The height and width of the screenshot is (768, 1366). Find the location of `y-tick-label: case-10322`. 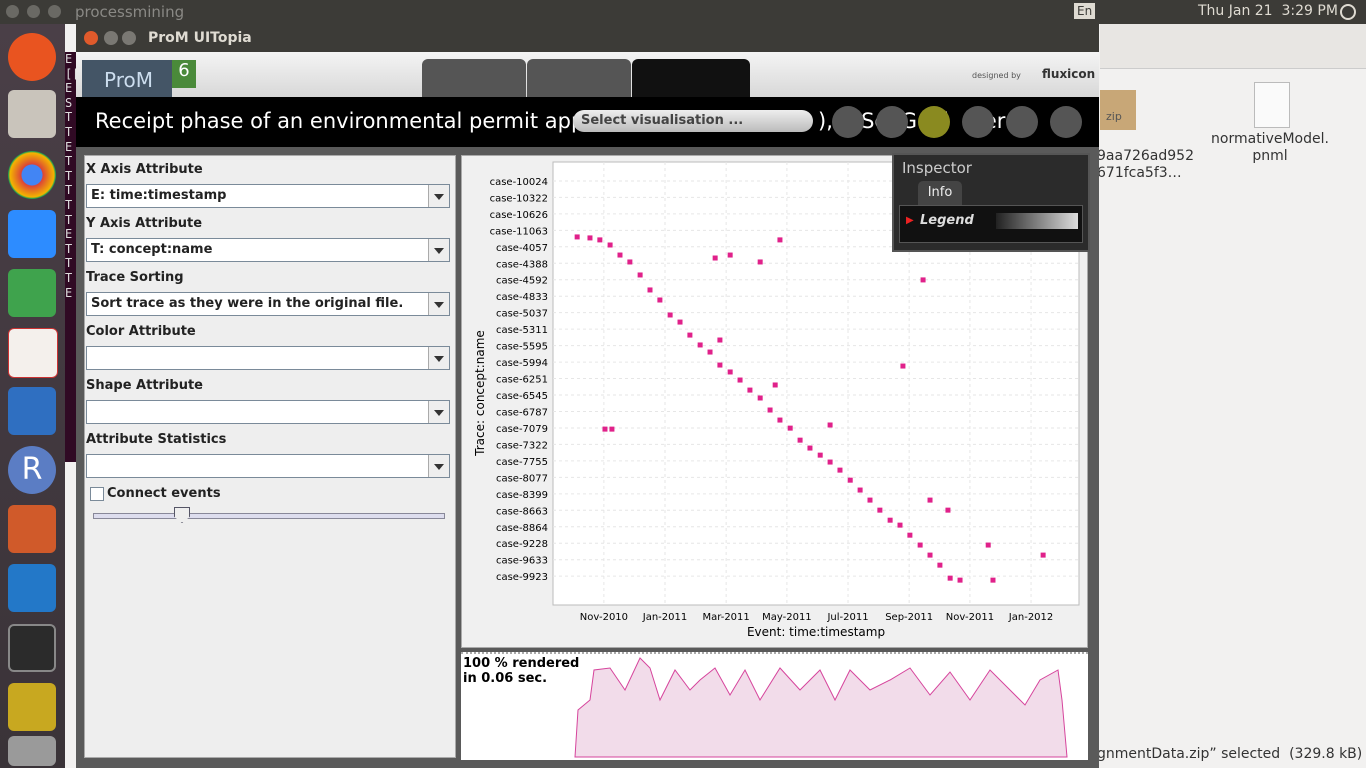

y-tick-label: case-10322 is located at coordinates (519, 198).